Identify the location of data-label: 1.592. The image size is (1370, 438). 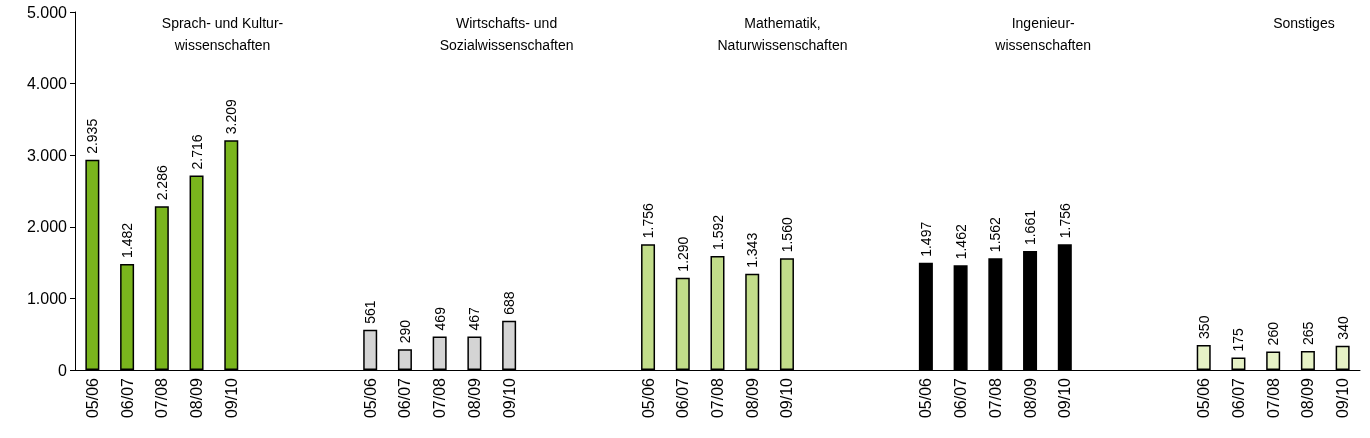
(717, 232).